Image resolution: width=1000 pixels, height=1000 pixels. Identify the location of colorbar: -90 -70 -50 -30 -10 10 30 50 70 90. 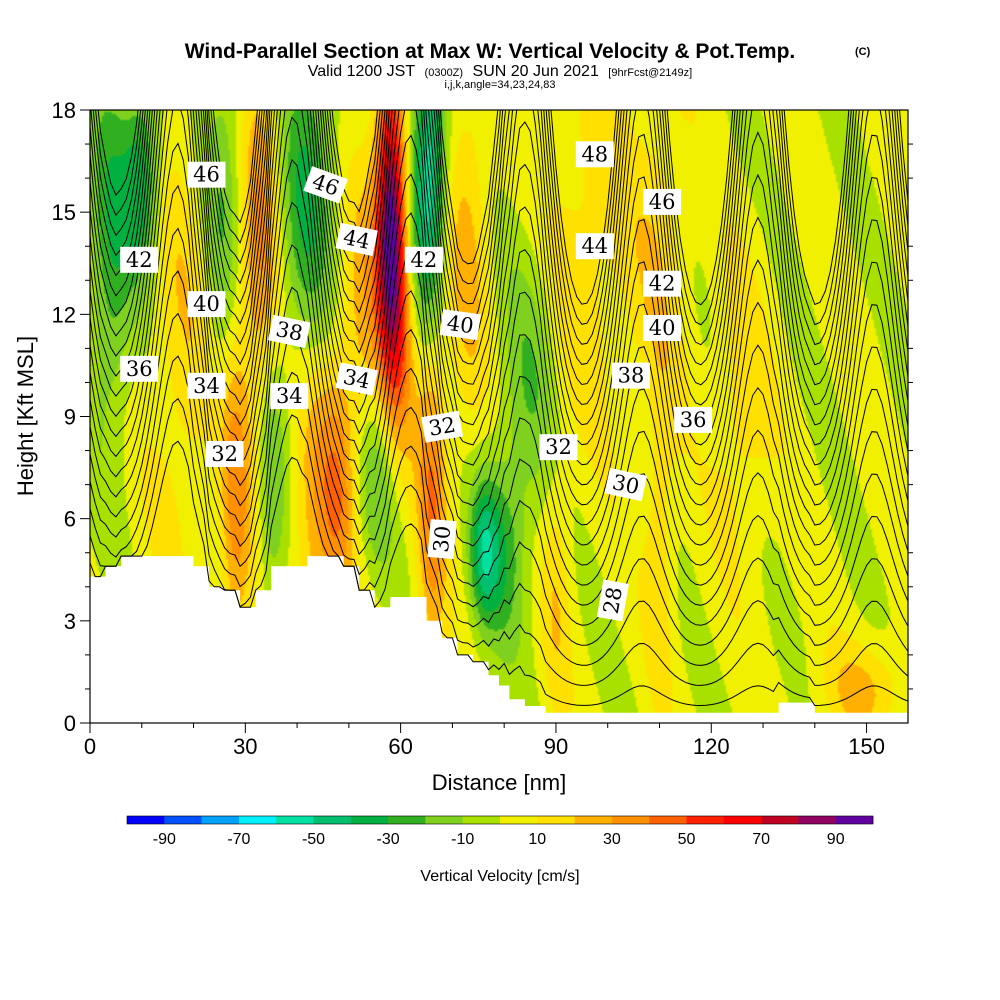
(500, 831).